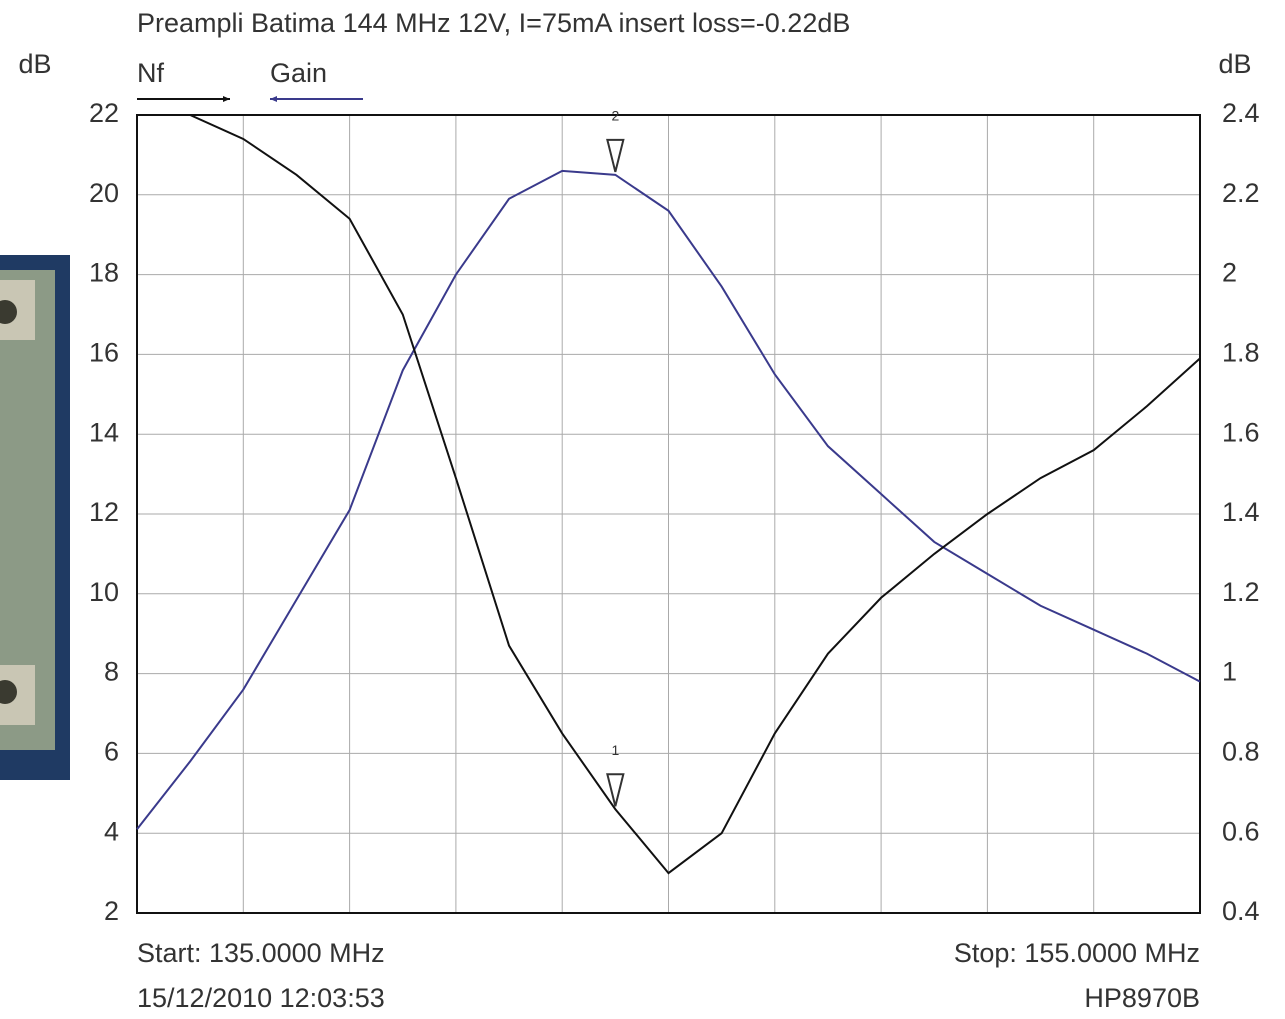 Image resolution: width=1285 pixels, height=1019 pixels. Describe the element at coordinates (1241, 193) in the screenshot. I see `y2-tick-label: 2.2` at that location.